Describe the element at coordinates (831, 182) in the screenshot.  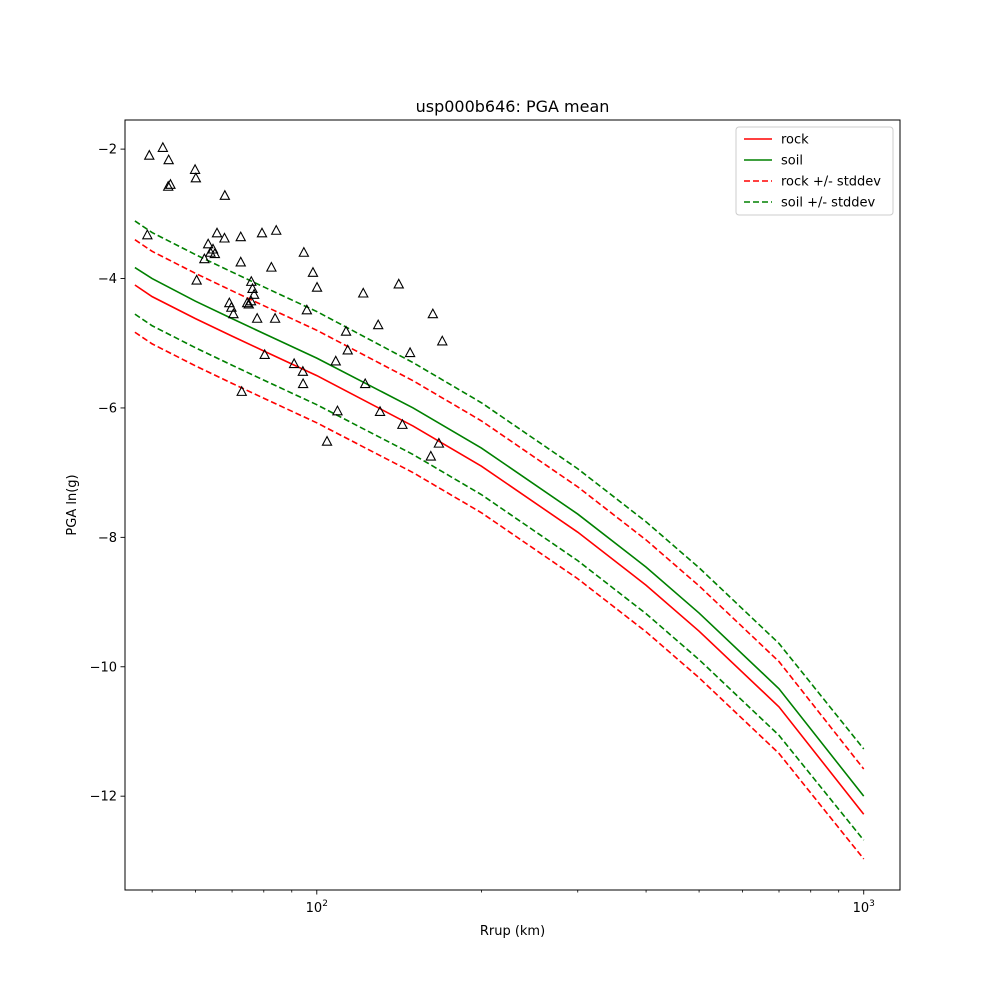
I see `legend-label: rock +/- stddev` at that location.